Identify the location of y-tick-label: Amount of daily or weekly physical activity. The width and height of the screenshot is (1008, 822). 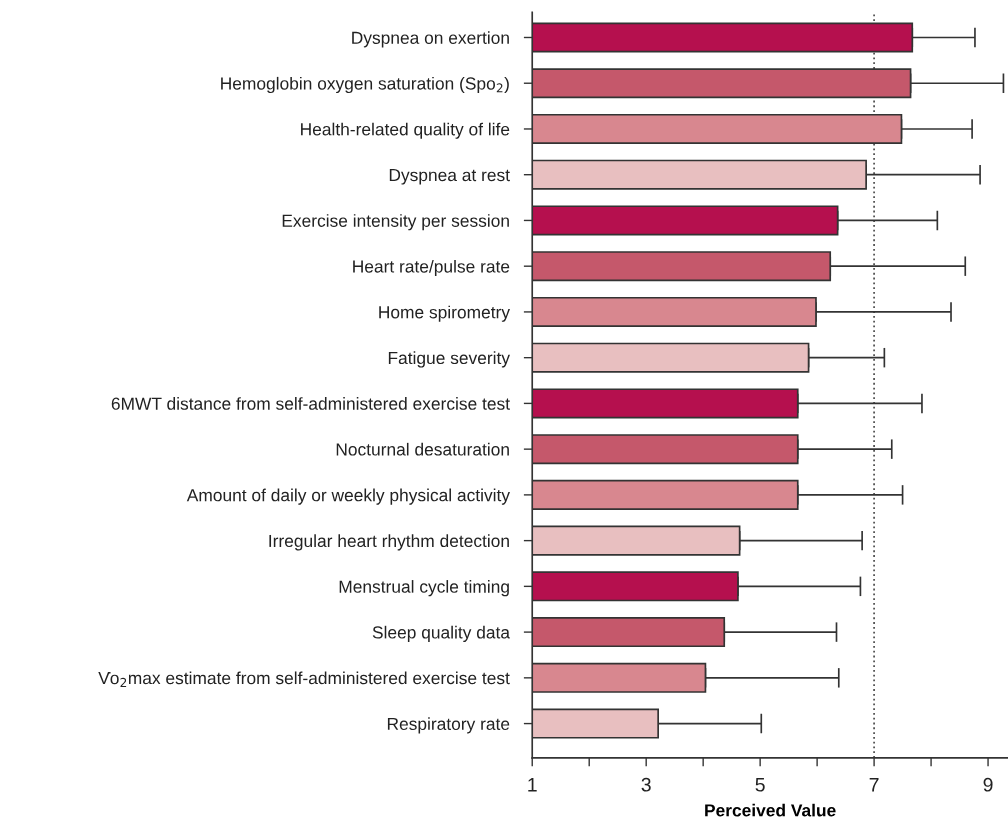
(348, 496).